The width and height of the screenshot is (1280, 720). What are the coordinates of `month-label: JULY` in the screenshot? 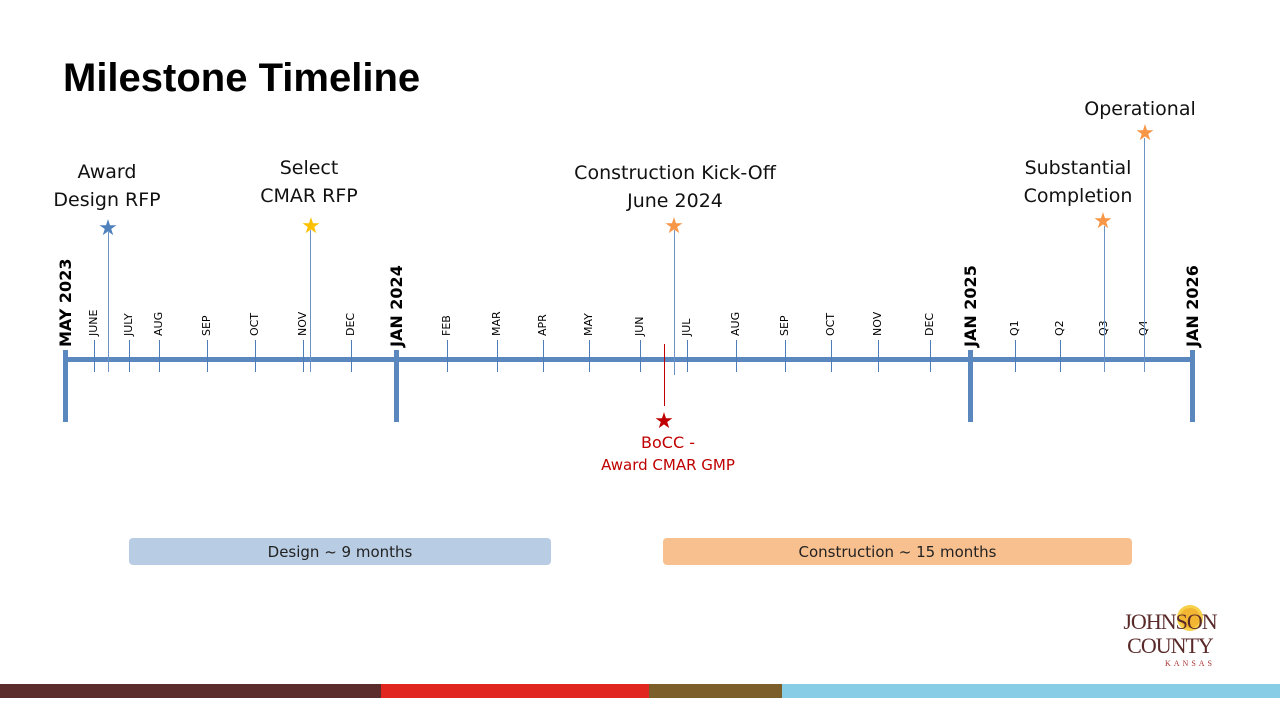 It's located at (128, 324).